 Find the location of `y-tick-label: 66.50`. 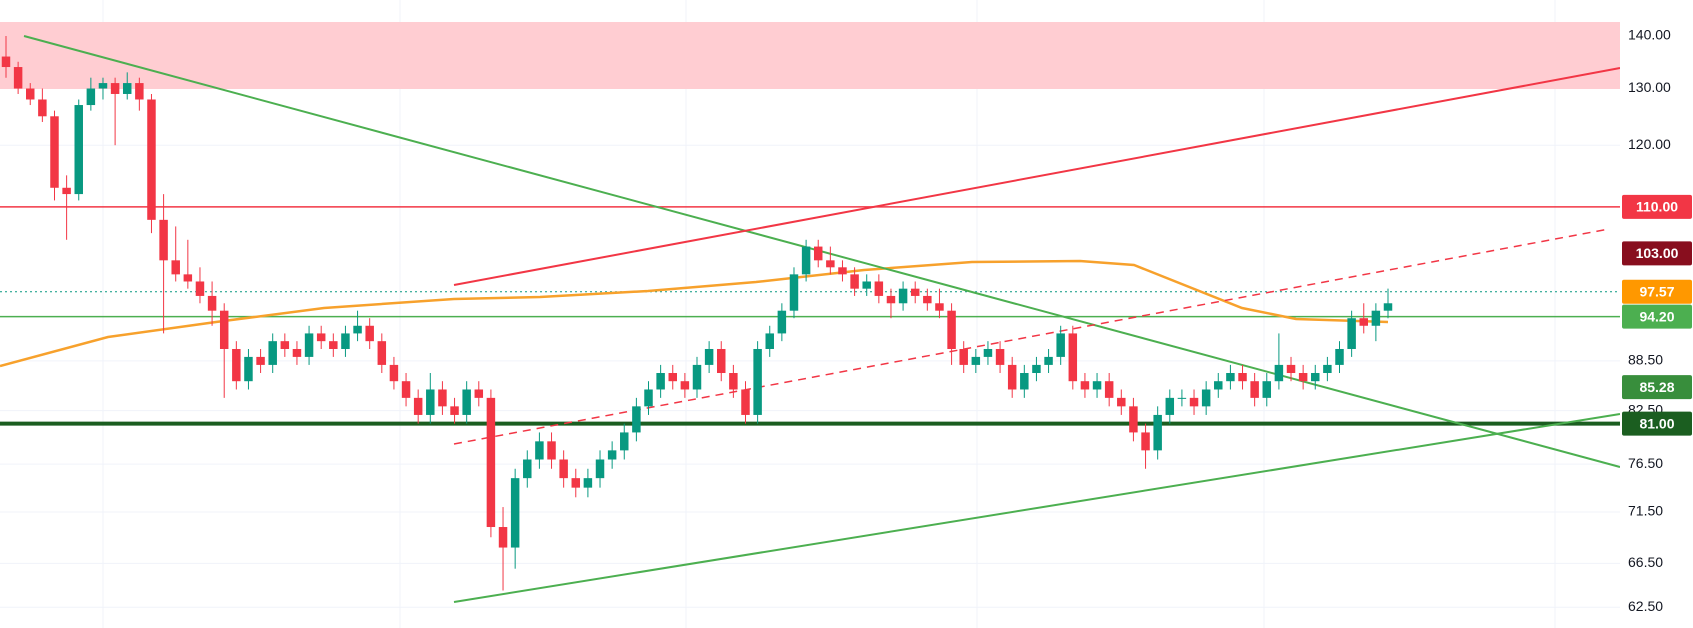

y-tick-label: 66.50 is located at coordinates (1645, 562).